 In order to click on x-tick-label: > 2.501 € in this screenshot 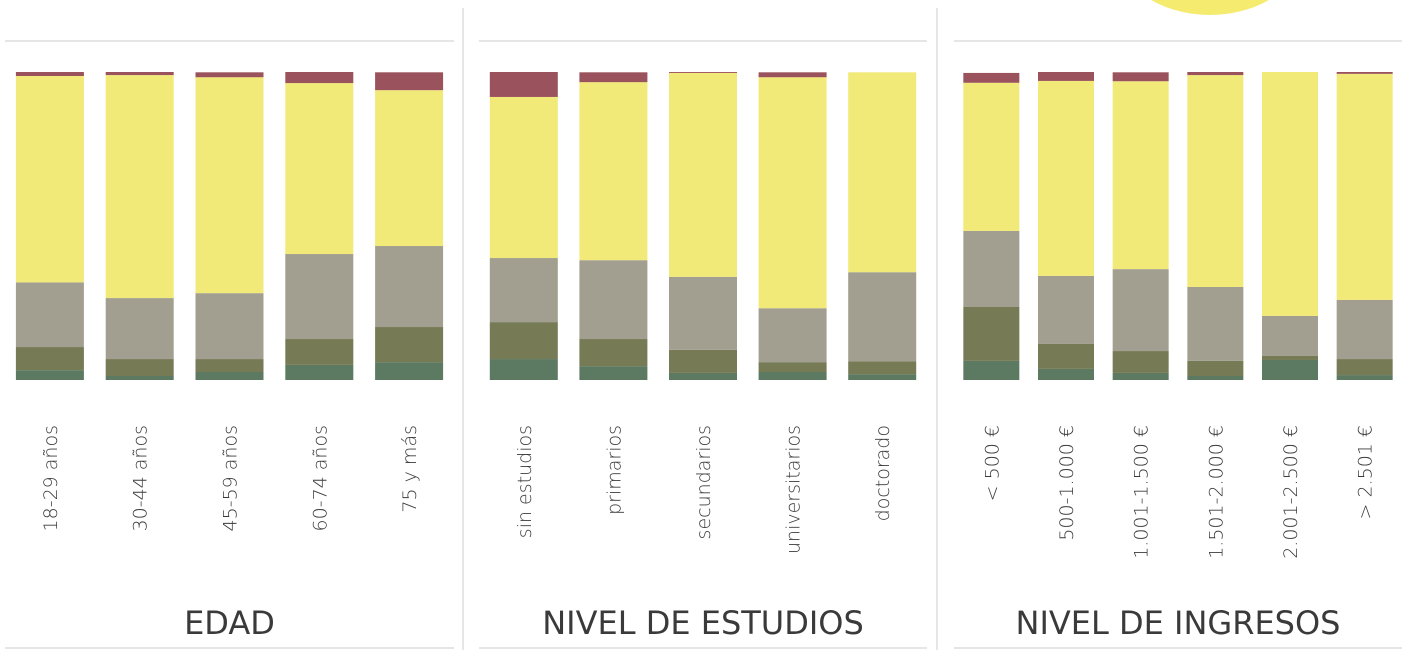, I will do `click(1366, 472)`.